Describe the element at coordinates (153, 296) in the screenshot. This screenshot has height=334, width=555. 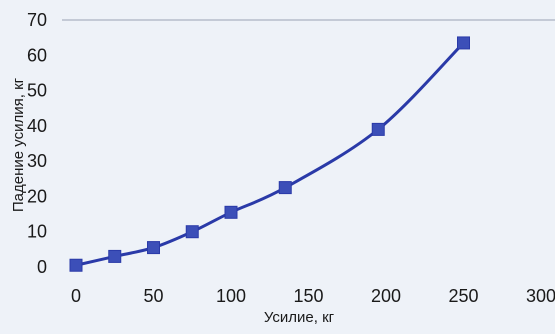
I see `x-tick-label: 50` at that location.